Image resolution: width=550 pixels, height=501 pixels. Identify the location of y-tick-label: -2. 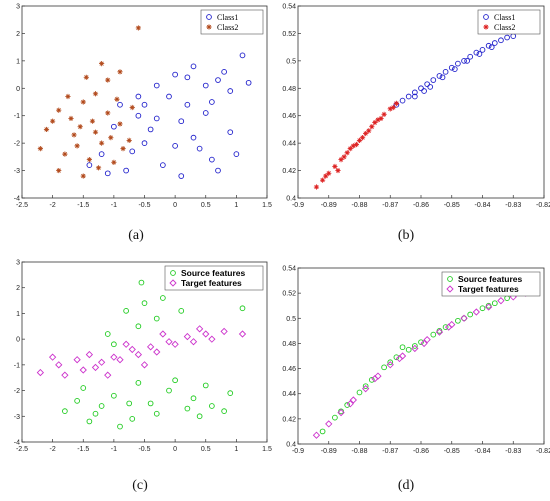
(17, 391).